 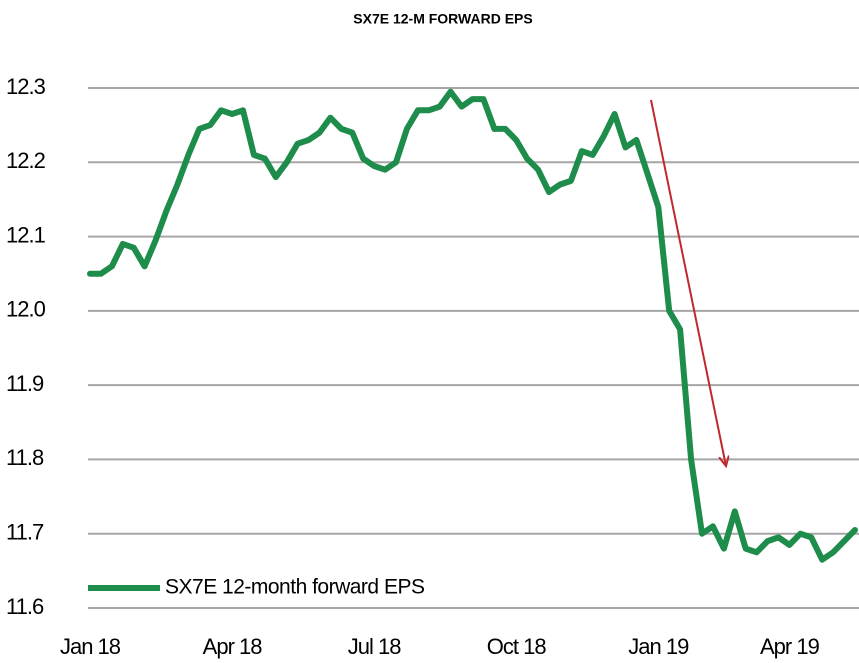 What do you see at coordinates (90, 646) in the screenshot?
I see `x-tick-label: Jan 18` at bounding box center [90, 646].